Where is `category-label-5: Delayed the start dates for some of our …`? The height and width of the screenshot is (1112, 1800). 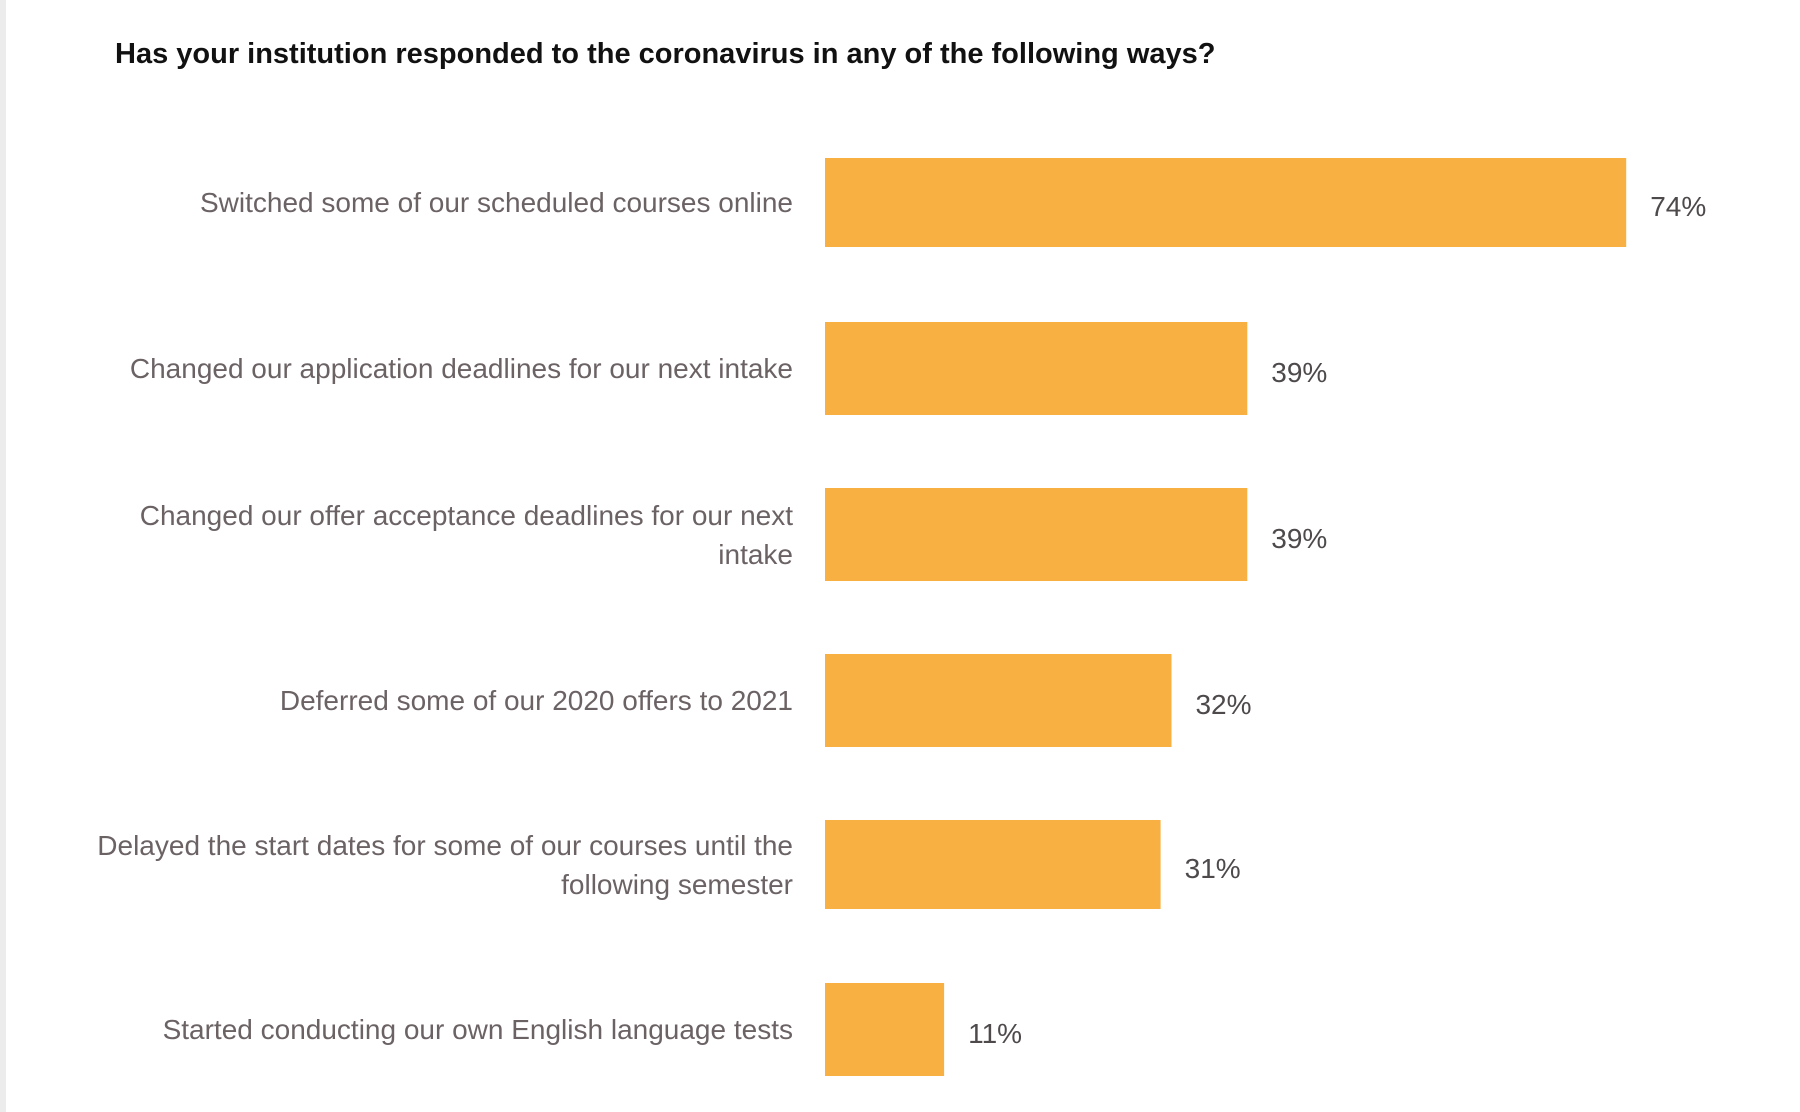
category-label-5: Delayed the start dates for some of our … is located at coordinates (445, 864).